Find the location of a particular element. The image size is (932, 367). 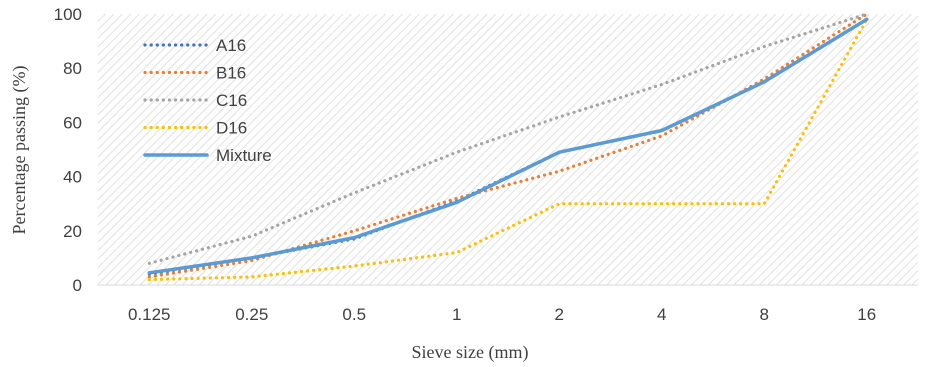

legend-label-d16: D16 is located at coordinates (231, 128).